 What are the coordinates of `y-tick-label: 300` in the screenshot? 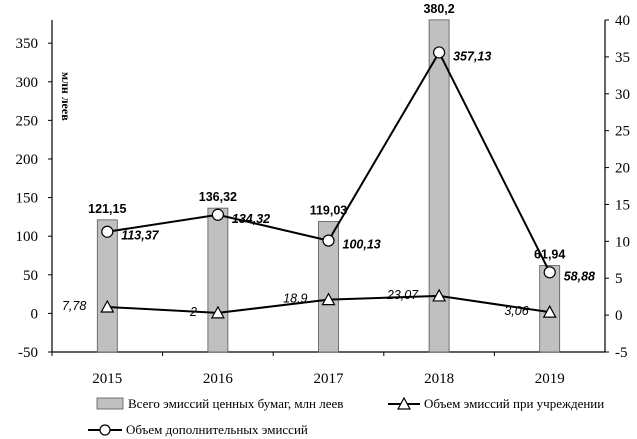 It's located at (27, 83).